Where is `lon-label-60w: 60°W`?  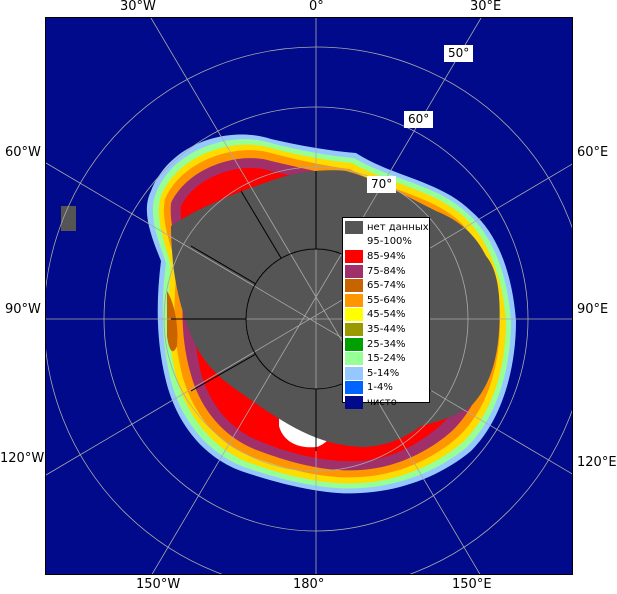 lon-label-60w: 60°W is located at coordinates (23, 152).